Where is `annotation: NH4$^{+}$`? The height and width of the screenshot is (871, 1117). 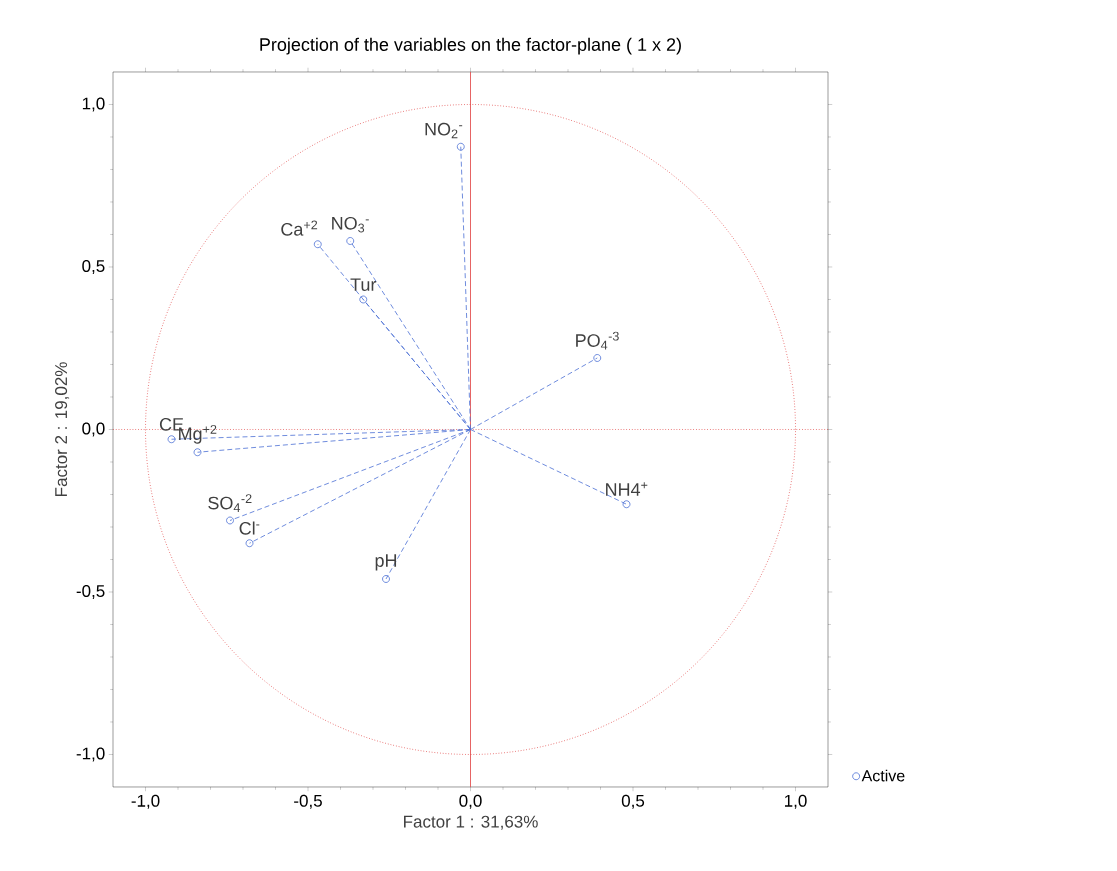
annotation: NH4$^{+}$ is located at coordinates (627, 489).